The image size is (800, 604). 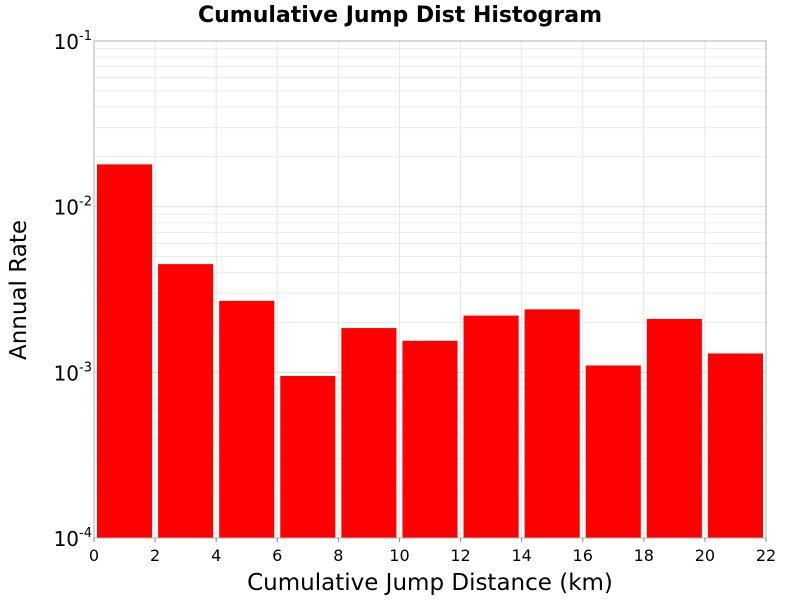 I want to click on y-tick-label: 10⁻³, so click(x=73, y=372).